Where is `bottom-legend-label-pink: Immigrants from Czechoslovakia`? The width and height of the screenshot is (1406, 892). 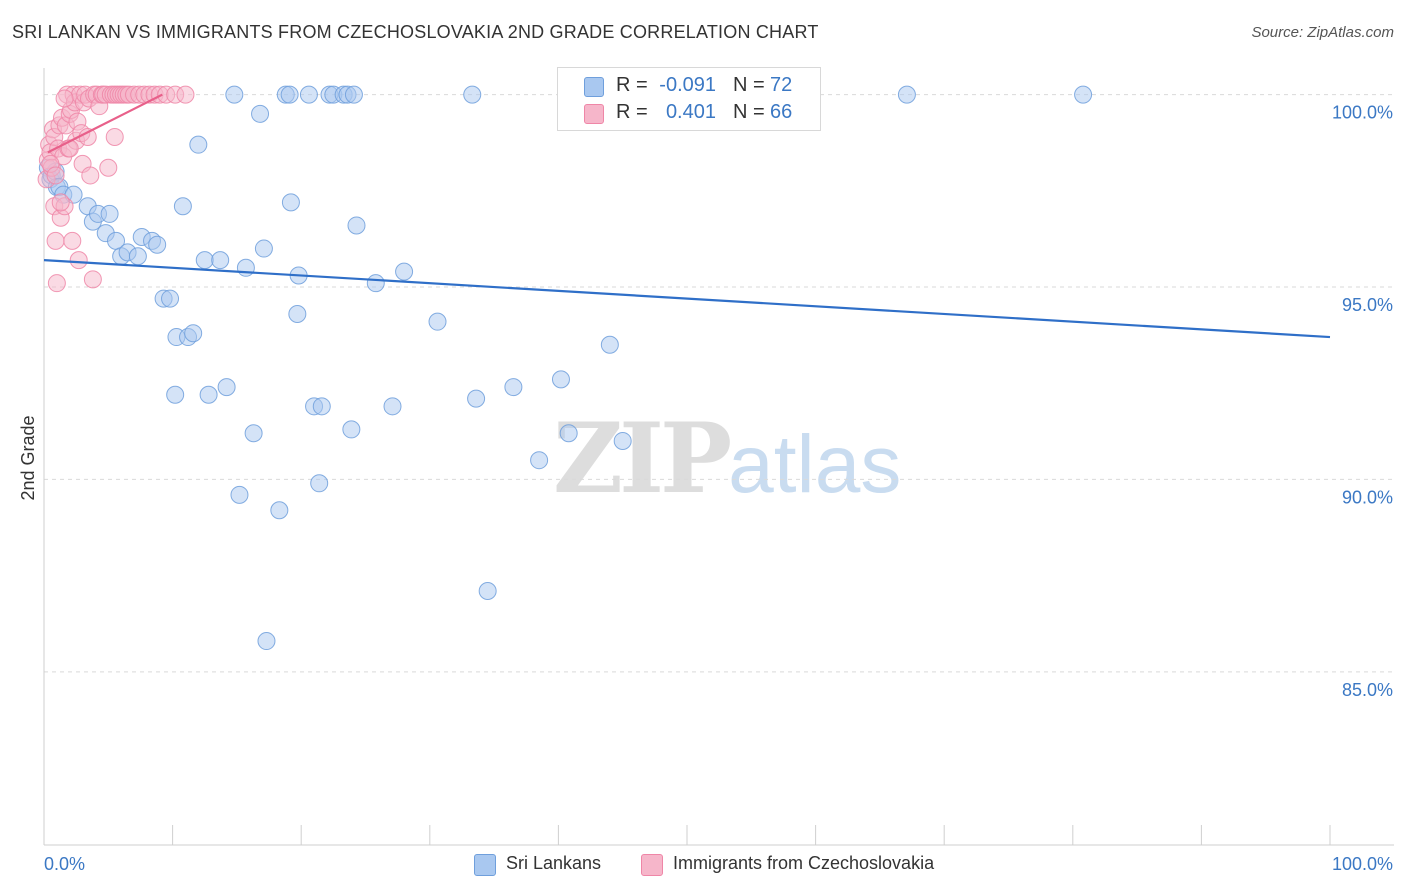 bottom-legend-label-pink: Immigrants from Czechoslovakia is located at coordinates (804, 863).